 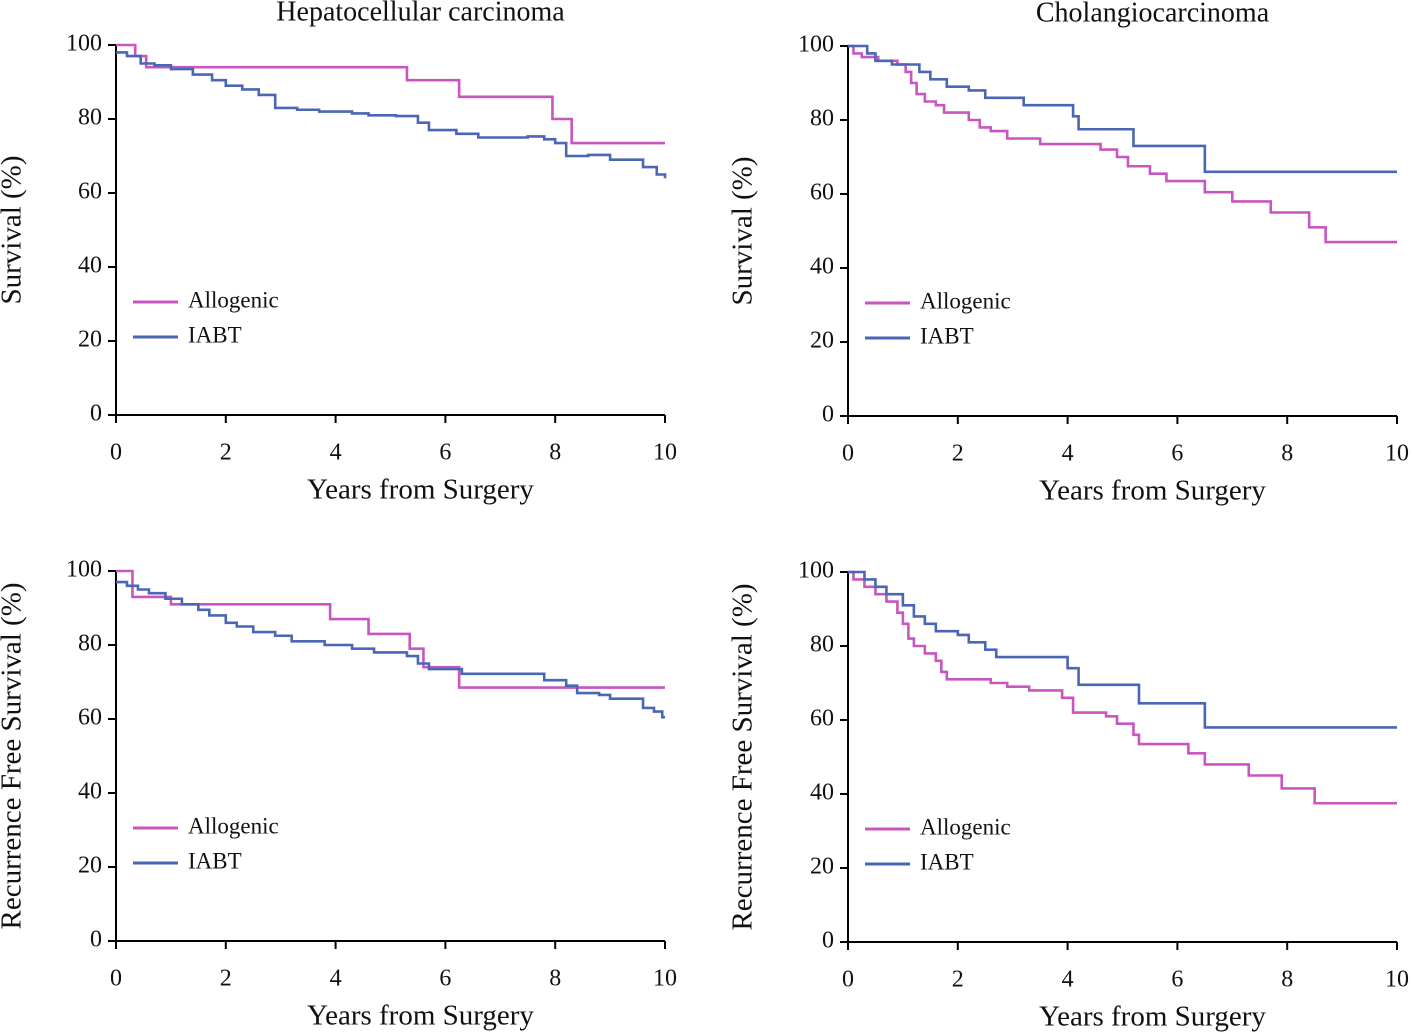 What do you see at coordinates (1153, 14) in the screenshot?
I see `chart-title: Cholangiocarcinoma` at bounding box center [1153, 14].